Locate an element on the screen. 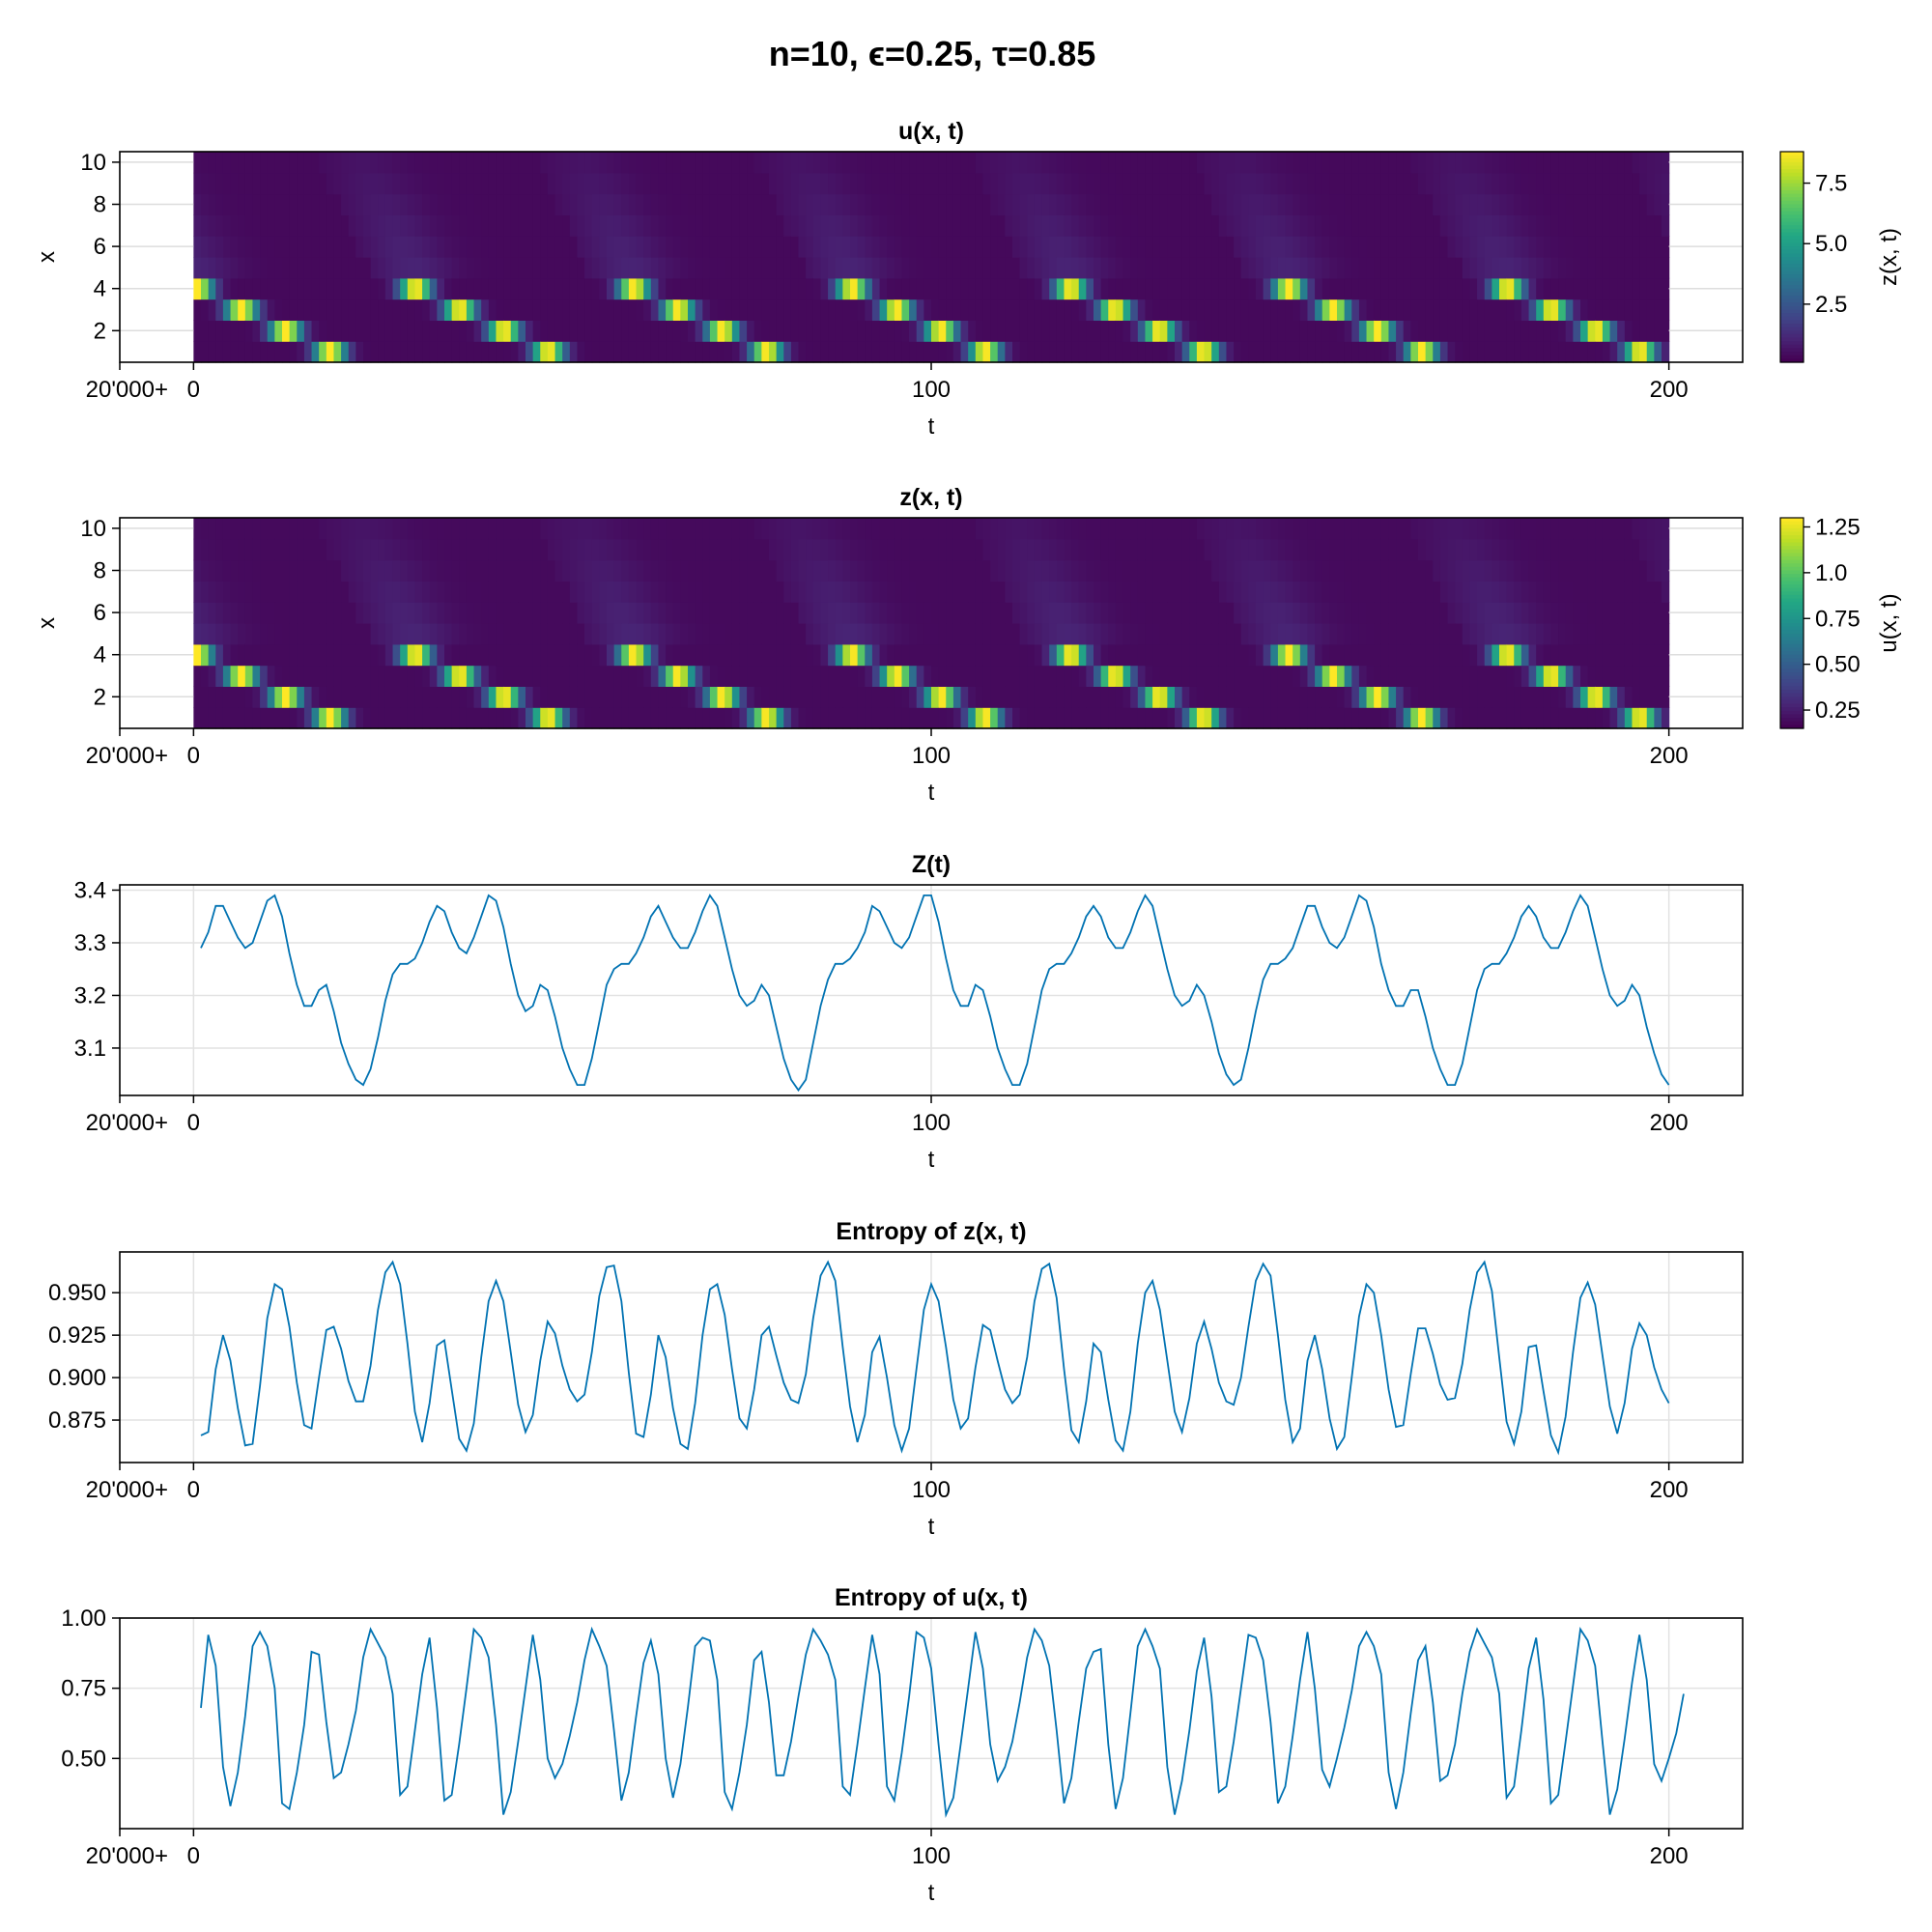  y-tick-label: 0.950 is located at coordinates (77, 1293).